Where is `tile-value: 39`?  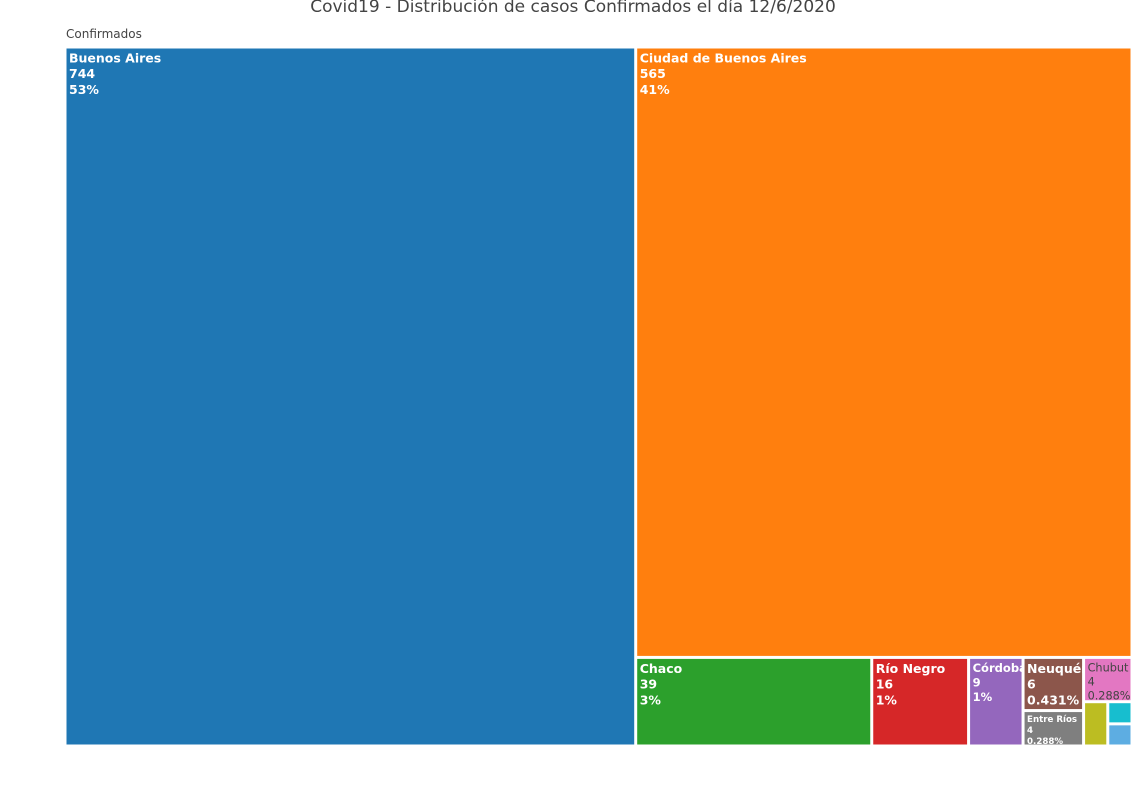 tile-value: 39 is located at coordinates (648, 684).